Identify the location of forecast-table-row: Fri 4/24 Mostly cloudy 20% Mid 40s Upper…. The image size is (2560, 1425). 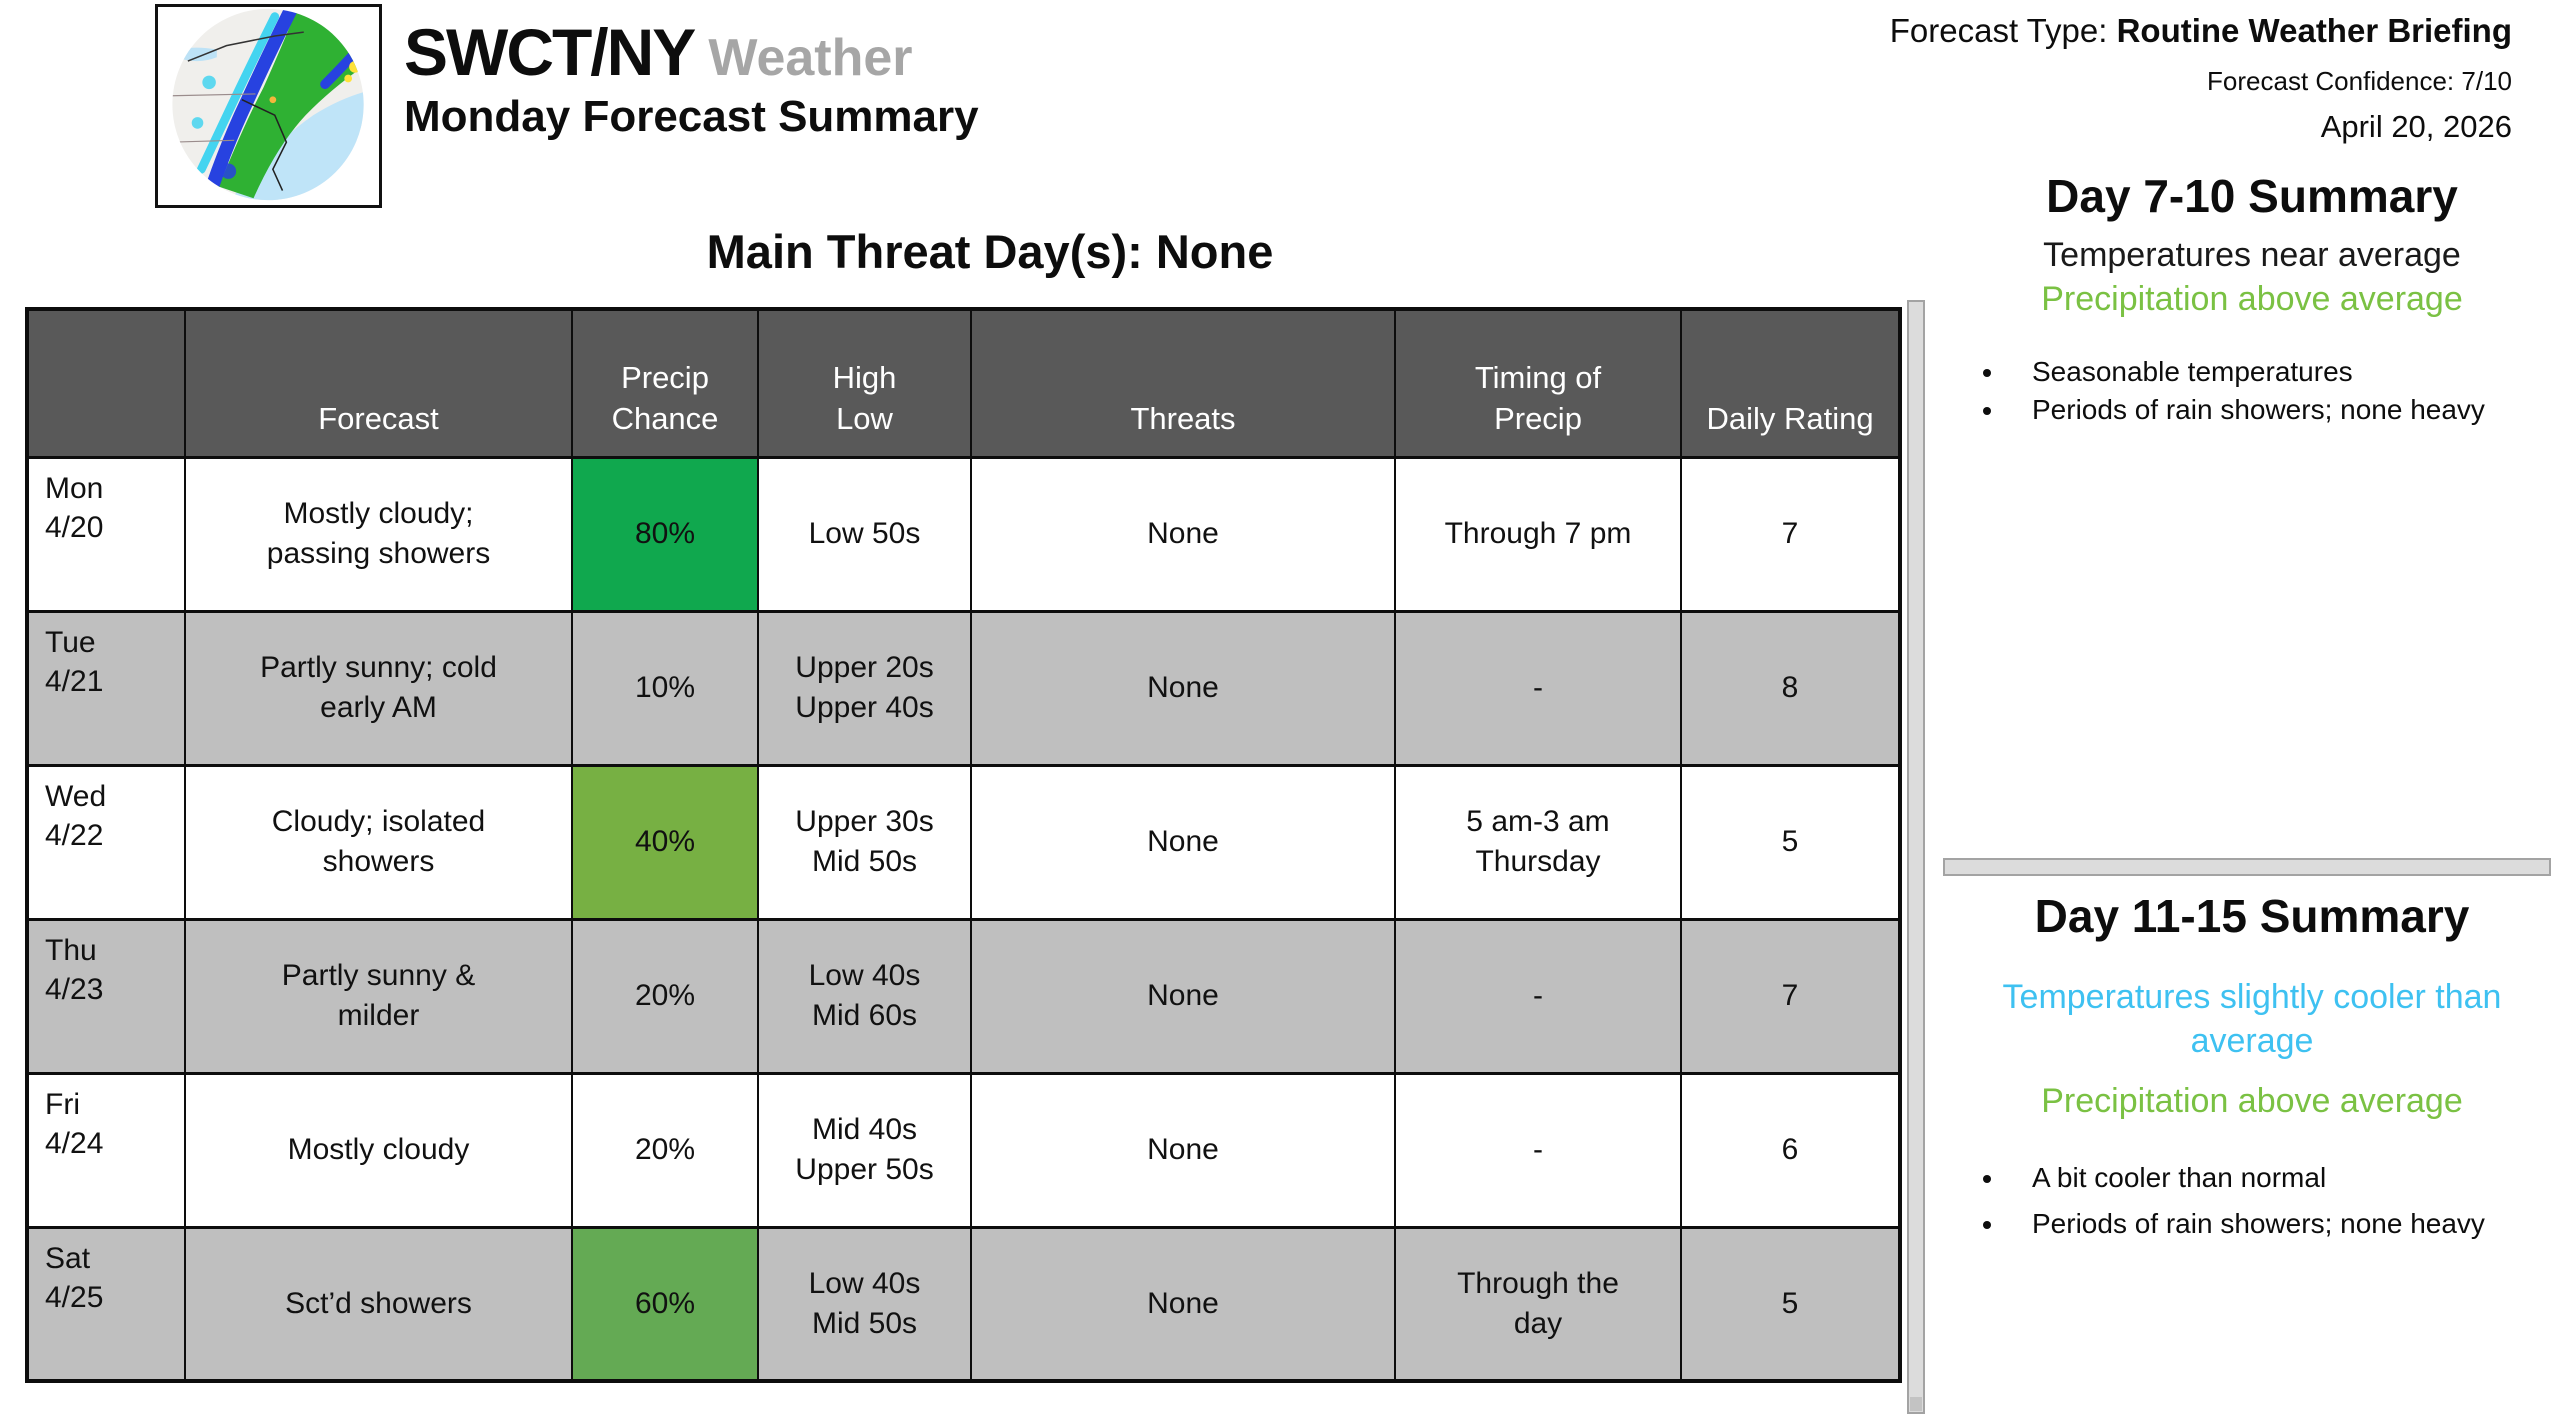
(963, 1150).